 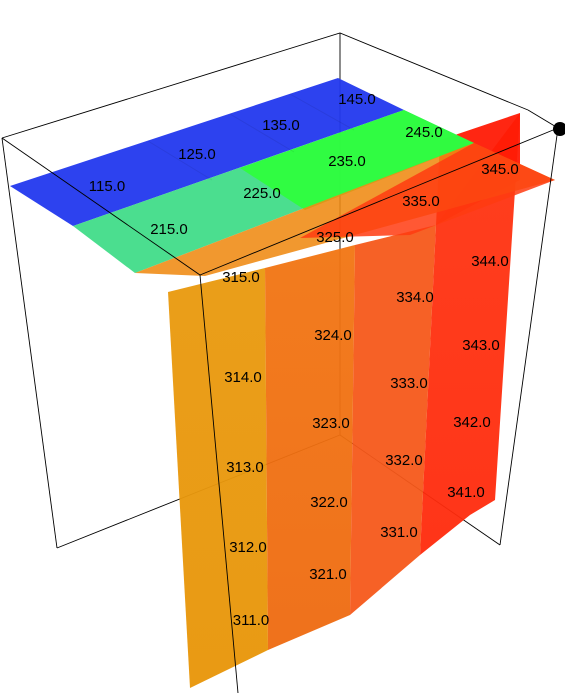 I want to click on cell-label: 115.0, so click(x=107, y=186).